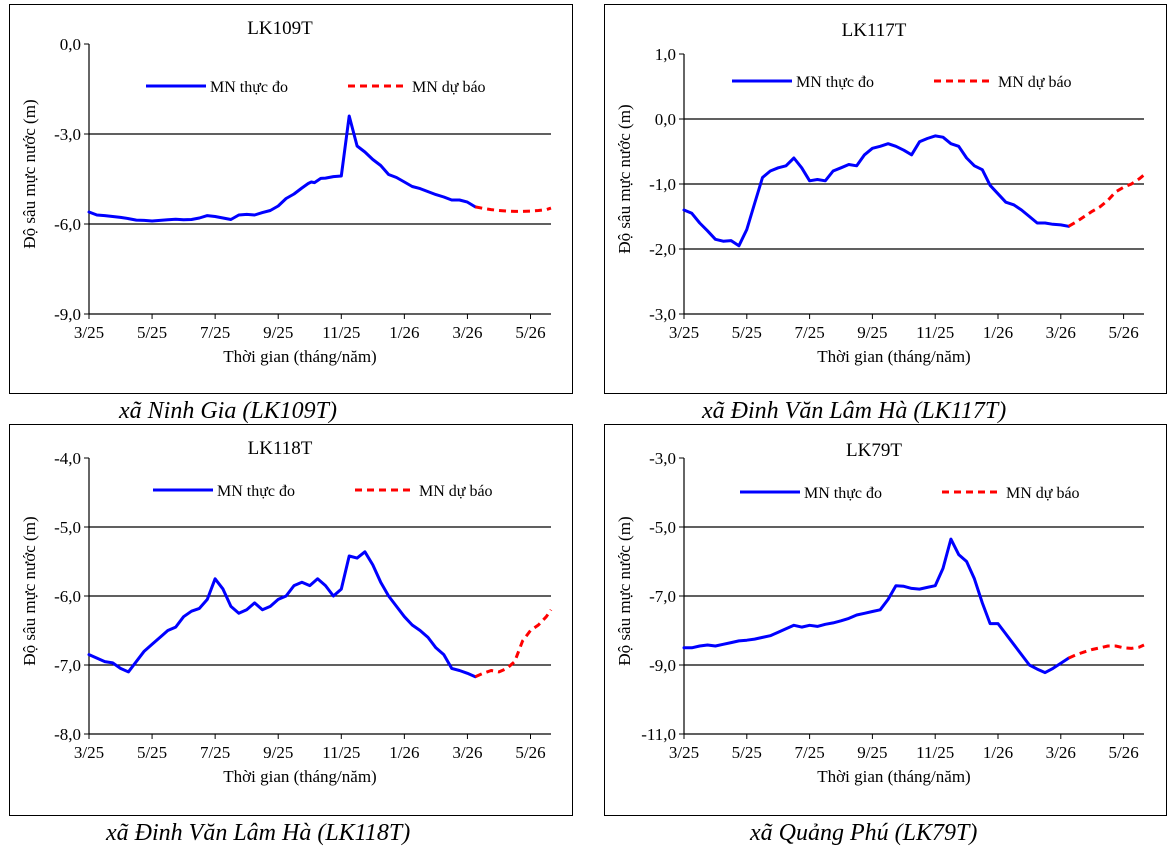 This screenshot has width=1172, height=850. Describe the element at coordinates (874, 450) in the screenshot. I see `chart-title: LK79T` at that location.